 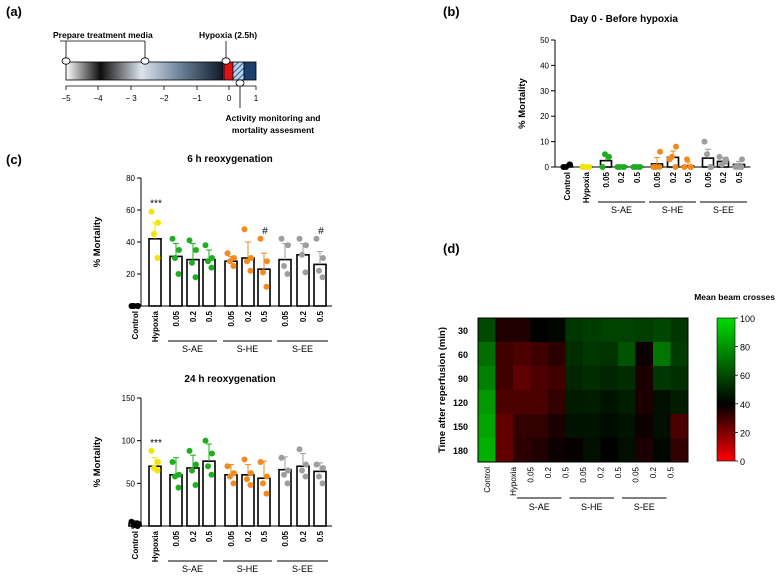 What do you see at coordinates (451, 11) in the screenshot?
I see `panel-b-letter: (b)` at bounding box center [451, 11].